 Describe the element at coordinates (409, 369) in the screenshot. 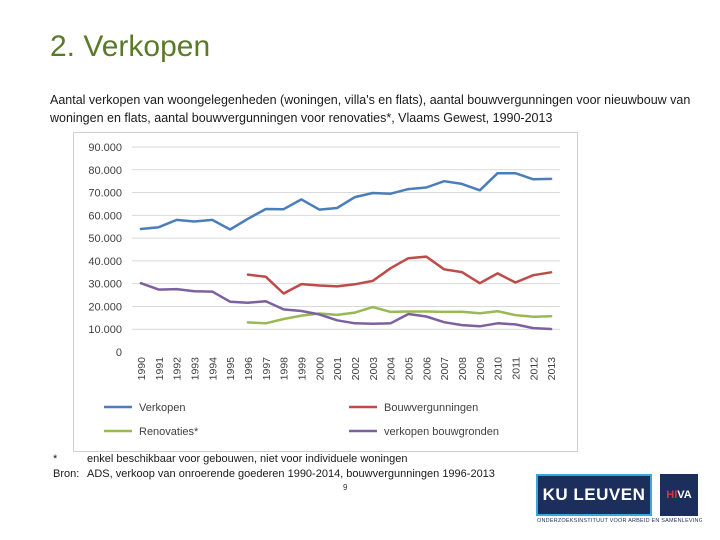

I see `x-tick-label: 2005` at that location.